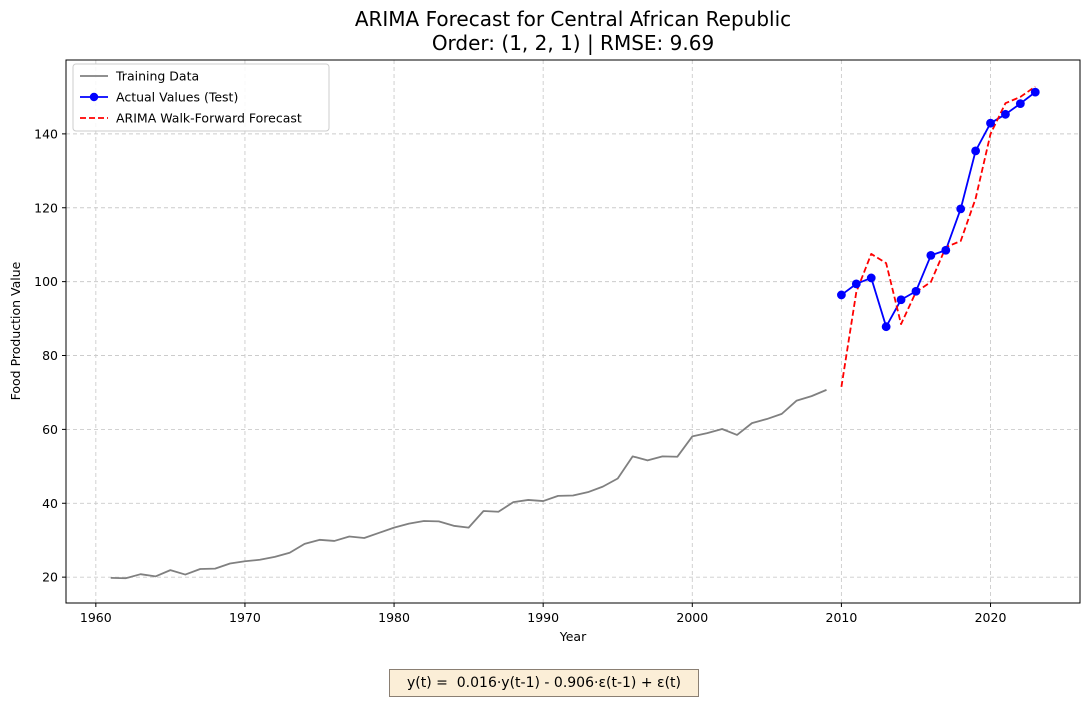 This screenshot has height=701, width=1089. I want to click on x-tick-label: 1960, so click(96, 617).